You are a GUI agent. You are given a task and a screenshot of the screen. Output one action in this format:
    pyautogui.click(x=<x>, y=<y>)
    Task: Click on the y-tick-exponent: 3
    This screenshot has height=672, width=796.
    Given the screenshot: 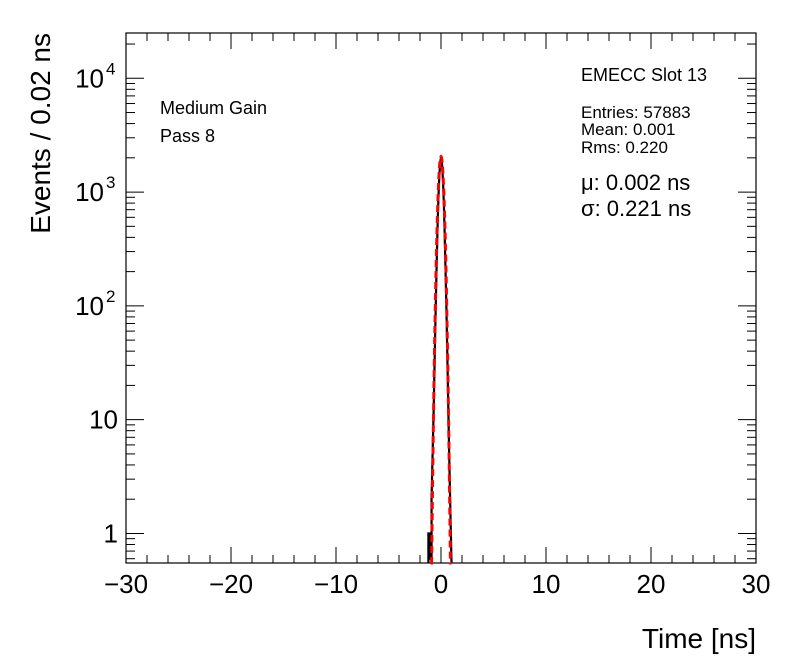 What is the action you would take?
    pyautogui.click(x=110, y=182)
    